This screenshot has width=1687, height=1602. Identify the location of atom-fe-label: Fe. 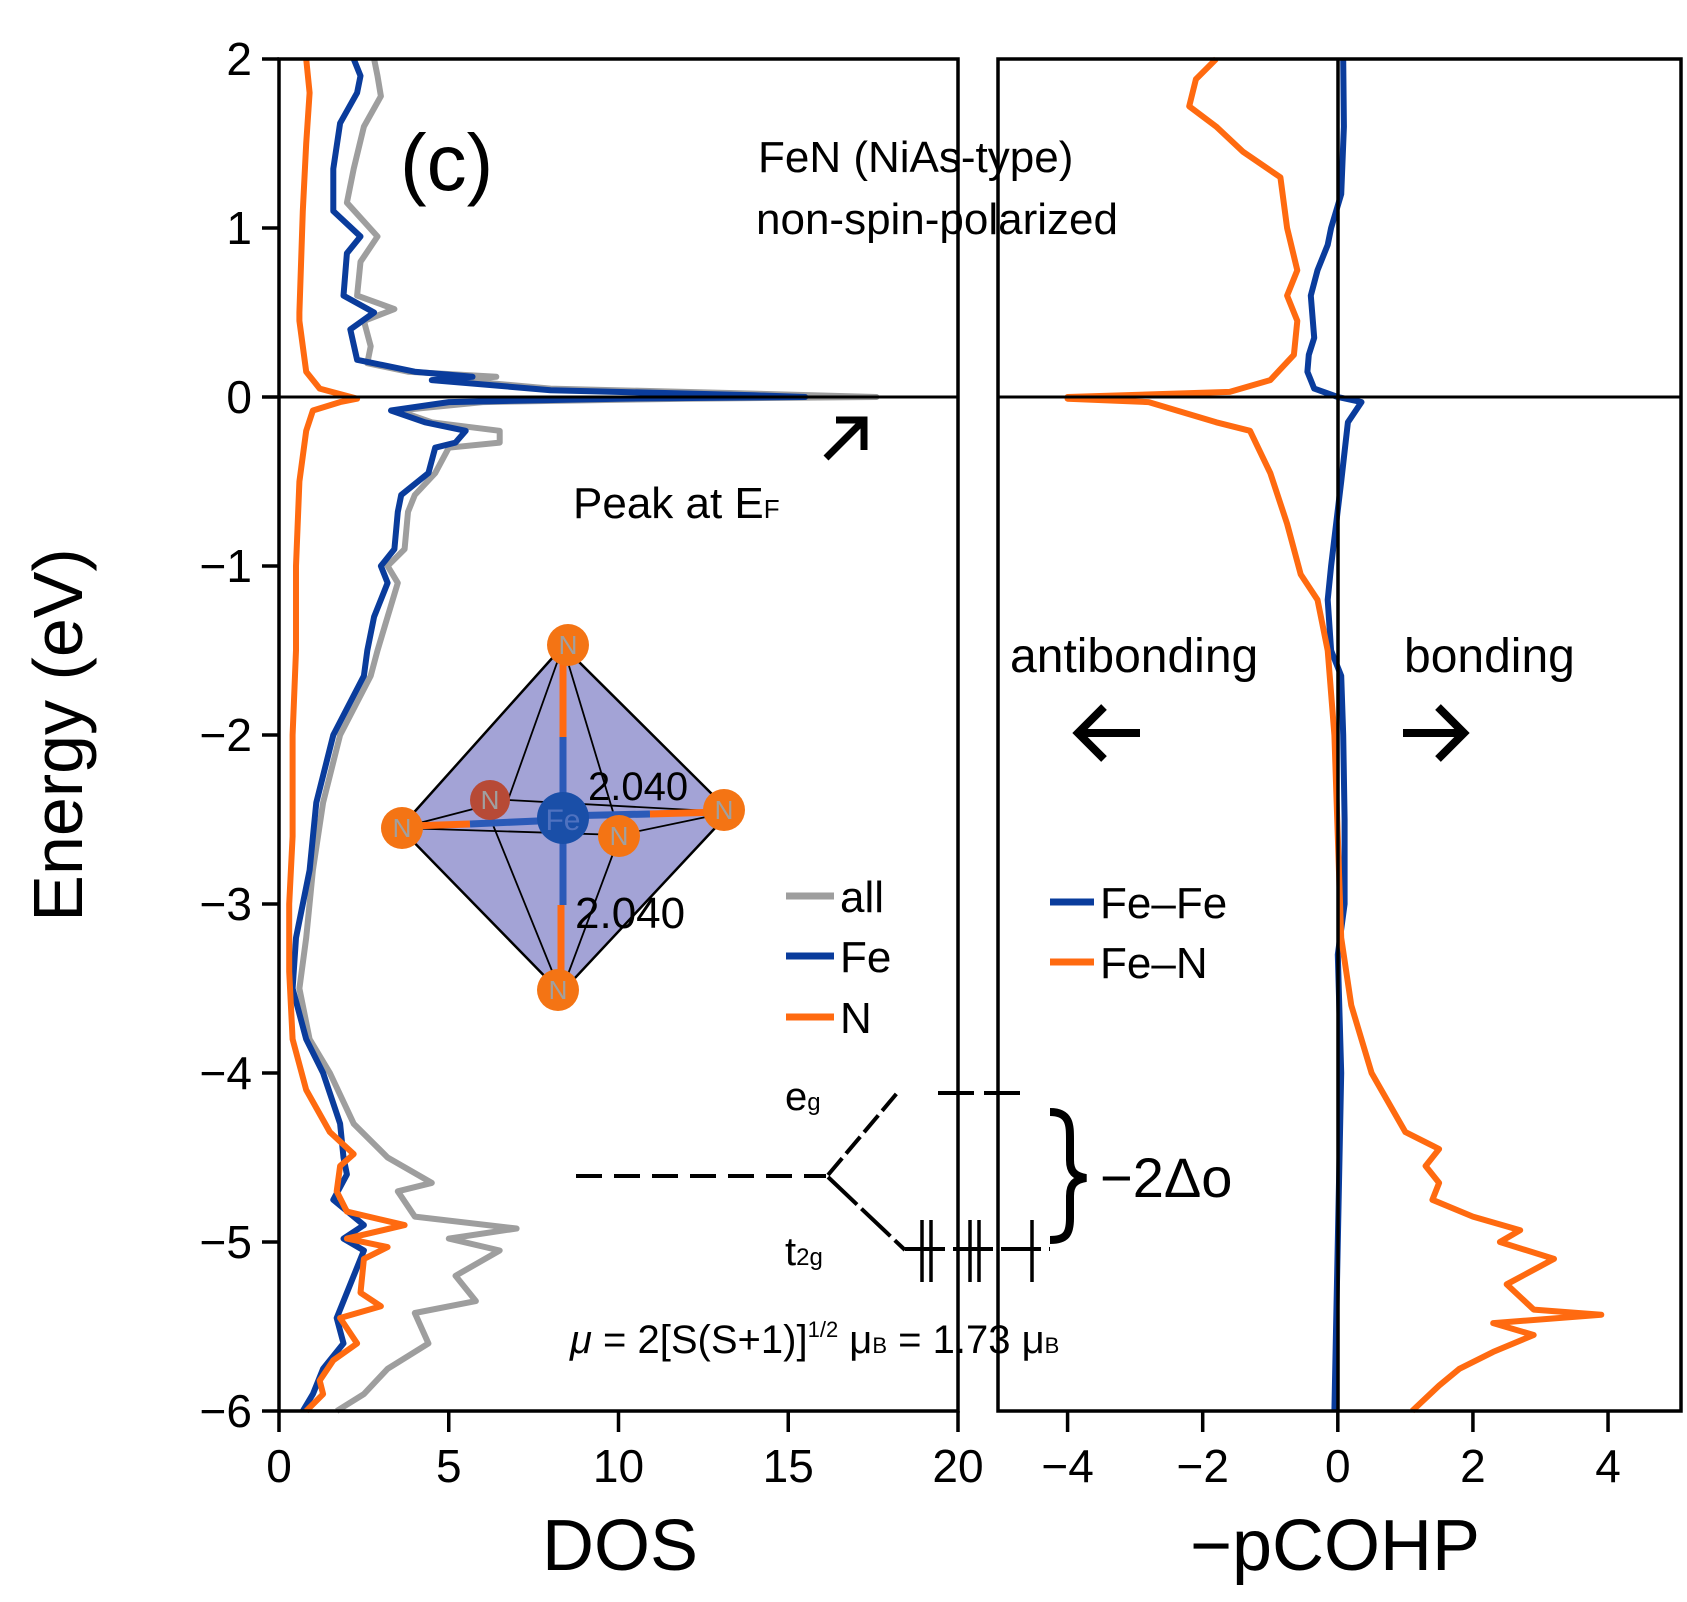
(562, 820).